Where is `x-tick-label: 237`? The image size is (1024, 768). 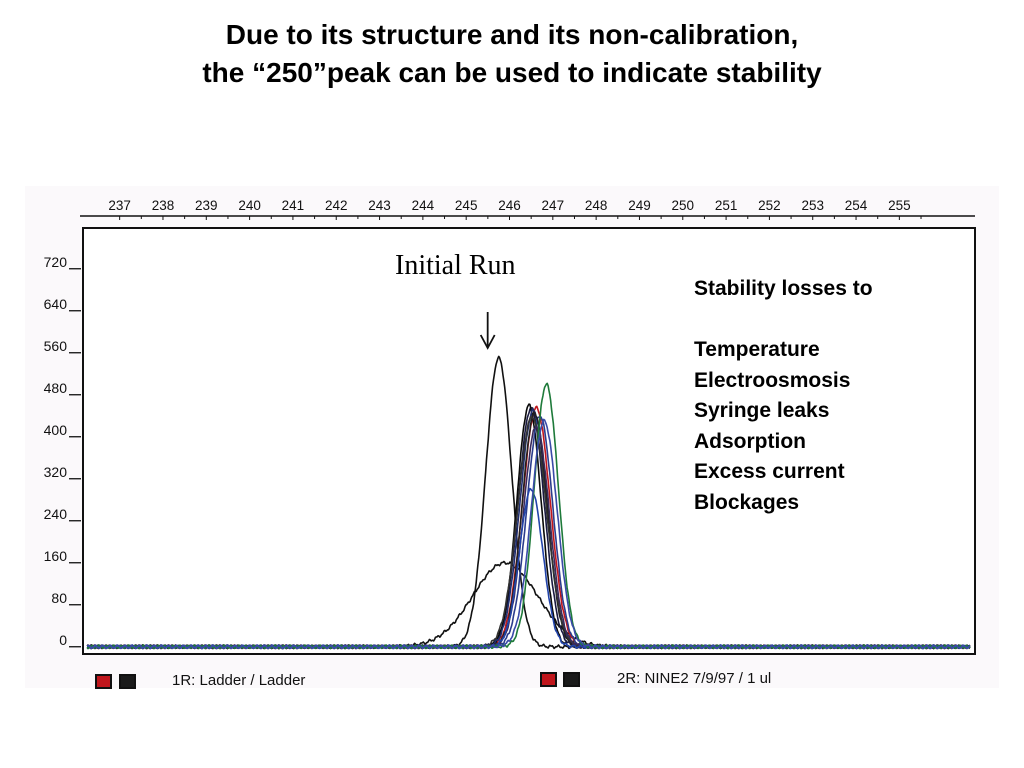
x-tick-label: 237 is located at coordinates (119, 205).